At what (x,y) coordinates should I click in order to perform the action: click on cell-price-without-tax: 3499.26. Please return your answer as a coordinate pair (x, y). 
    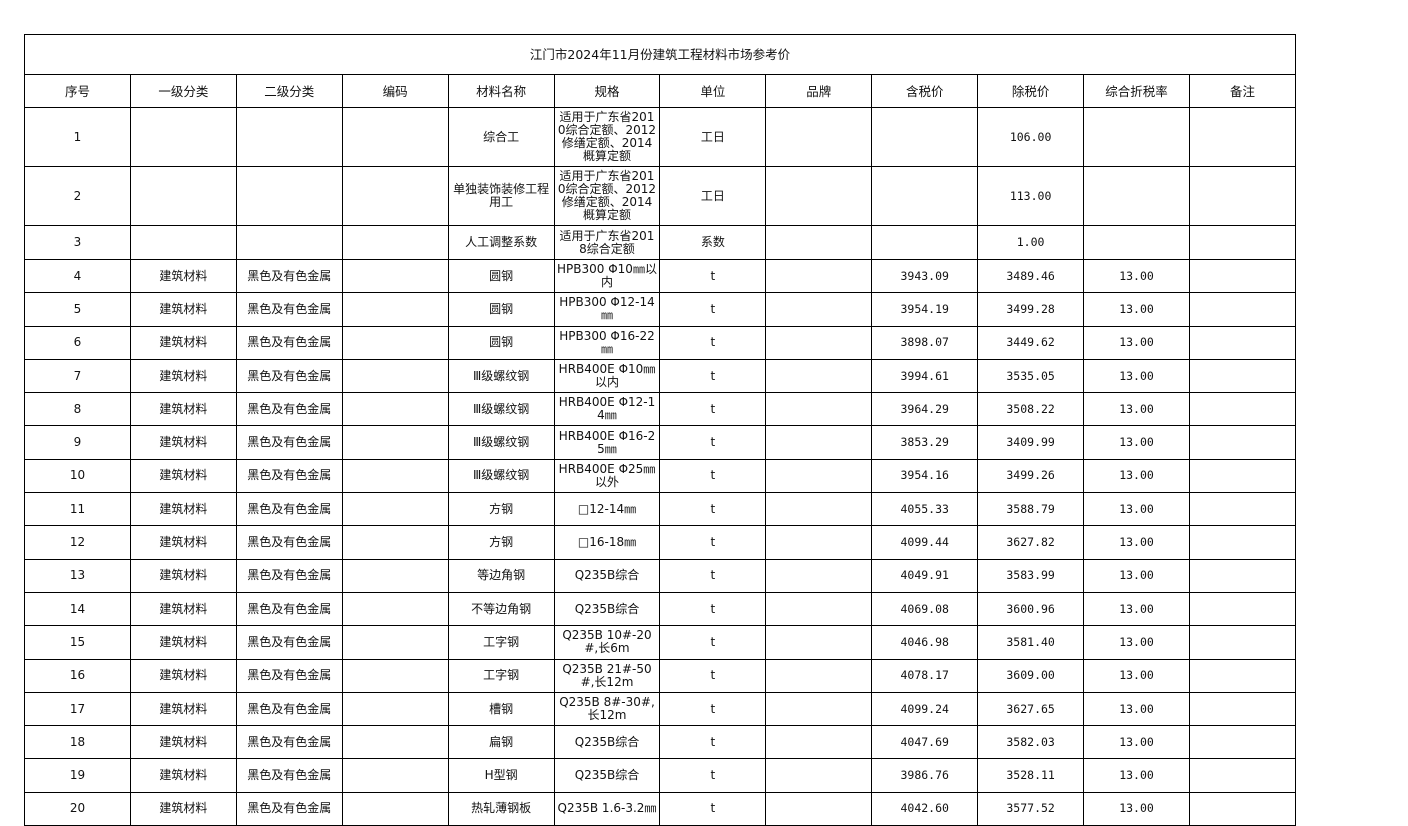
    Looking at the image, I should click on (1031, 476).